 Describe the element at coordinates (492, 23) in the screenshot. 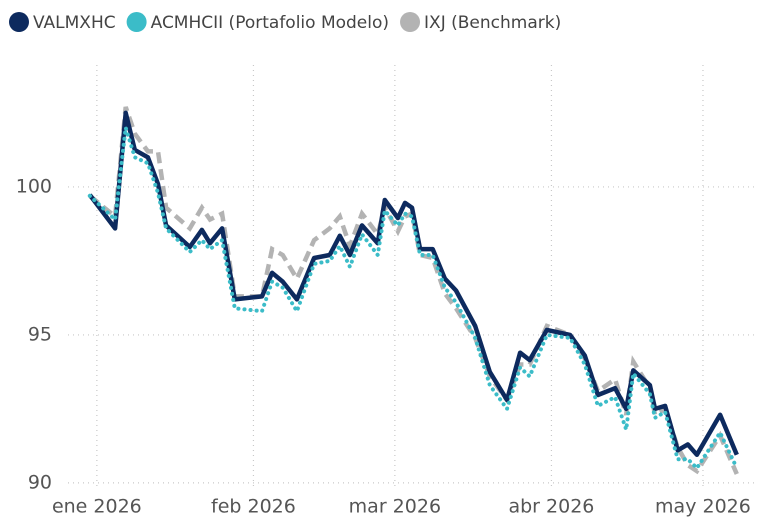

I see `legend-label: IXJ (Benchmark)` at that location.